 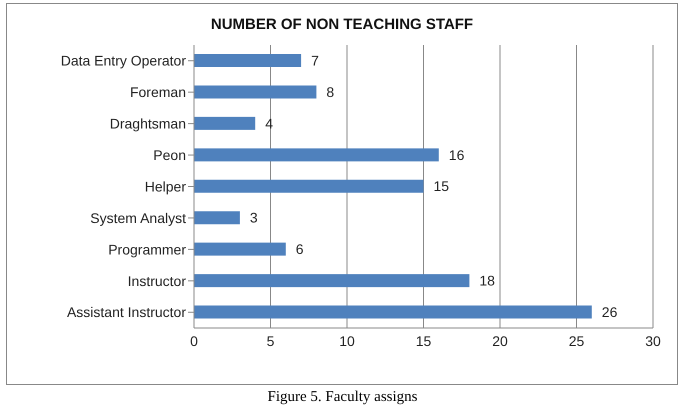 I want to click on data-label: 6, so click(x=300, y=249).